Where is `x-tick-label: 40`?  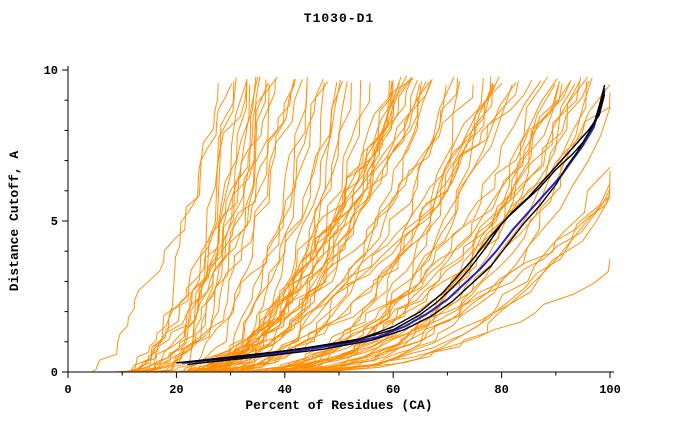
x-tick-label: 40 is located at coordinates (285, 390).